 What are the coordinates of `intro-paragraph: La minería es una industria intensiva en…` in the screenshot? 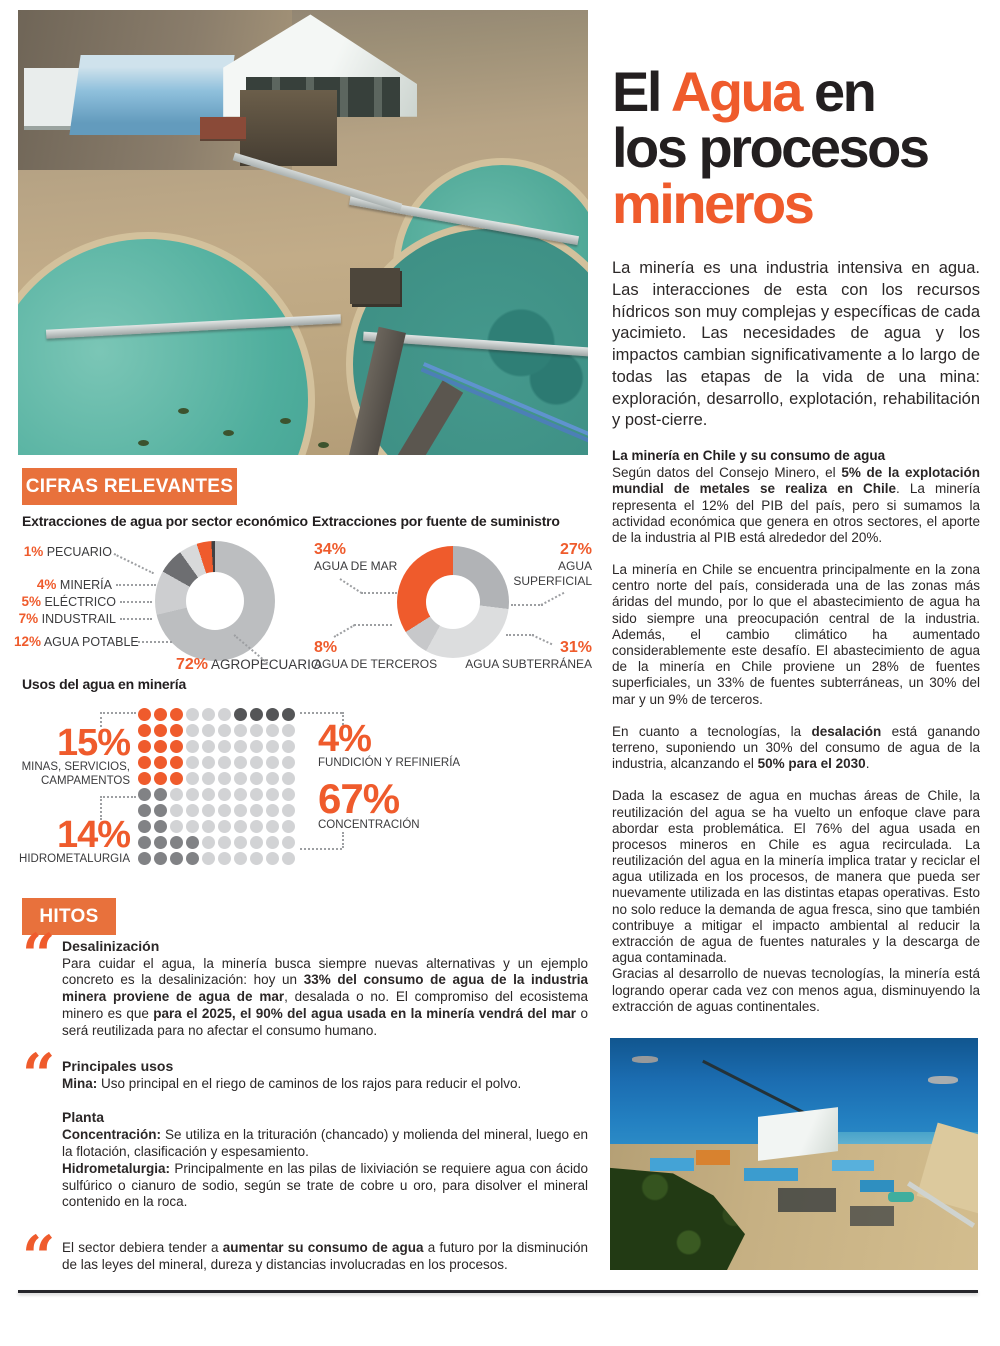 It's located at (796, 344).